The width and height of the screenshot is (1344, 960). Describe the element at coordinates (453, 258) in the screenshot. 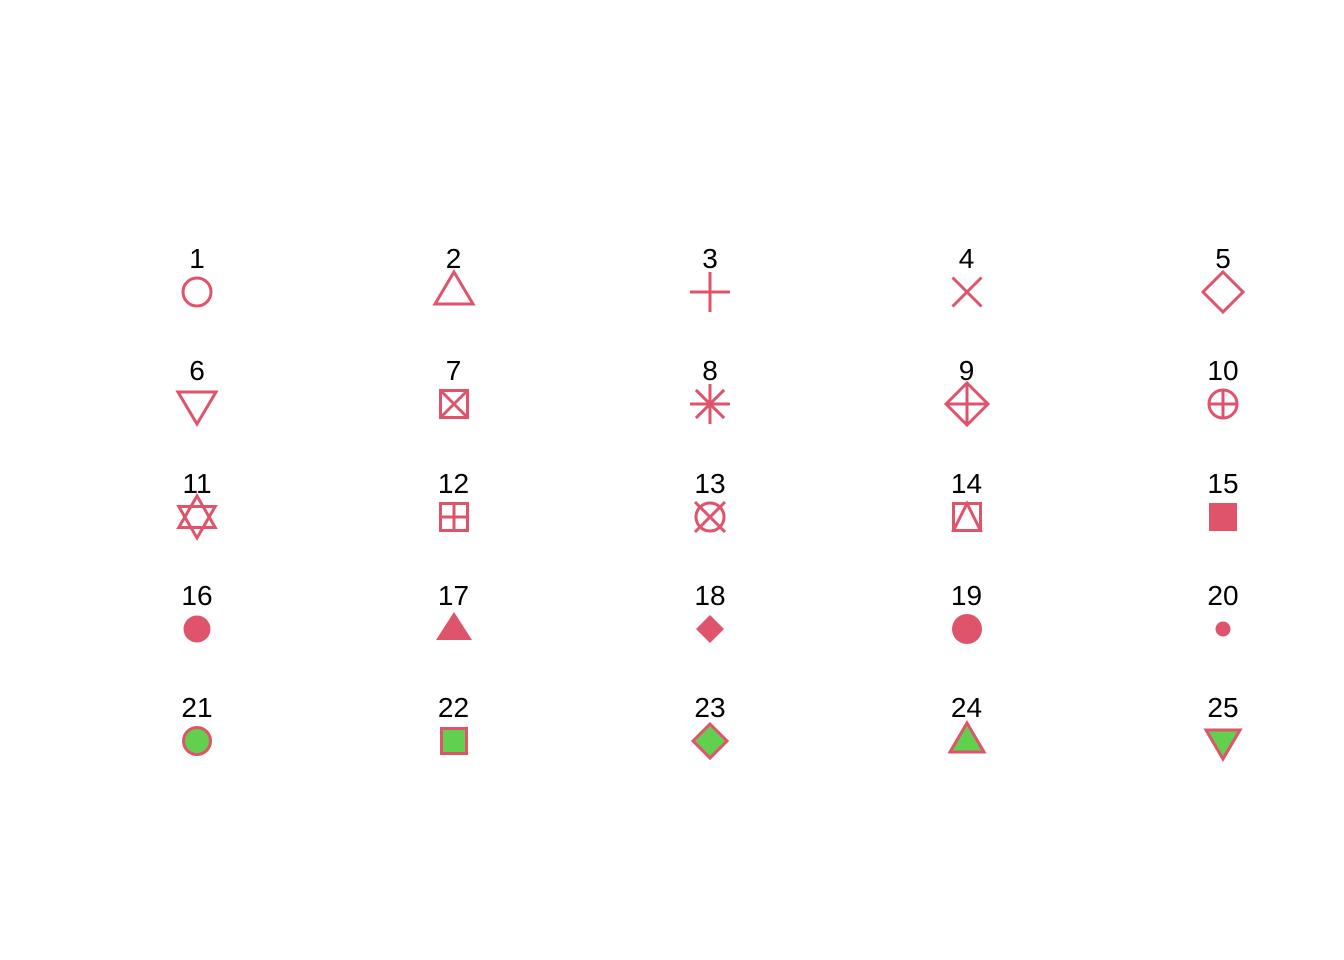

I see `pch-label-2: 2` at that location.